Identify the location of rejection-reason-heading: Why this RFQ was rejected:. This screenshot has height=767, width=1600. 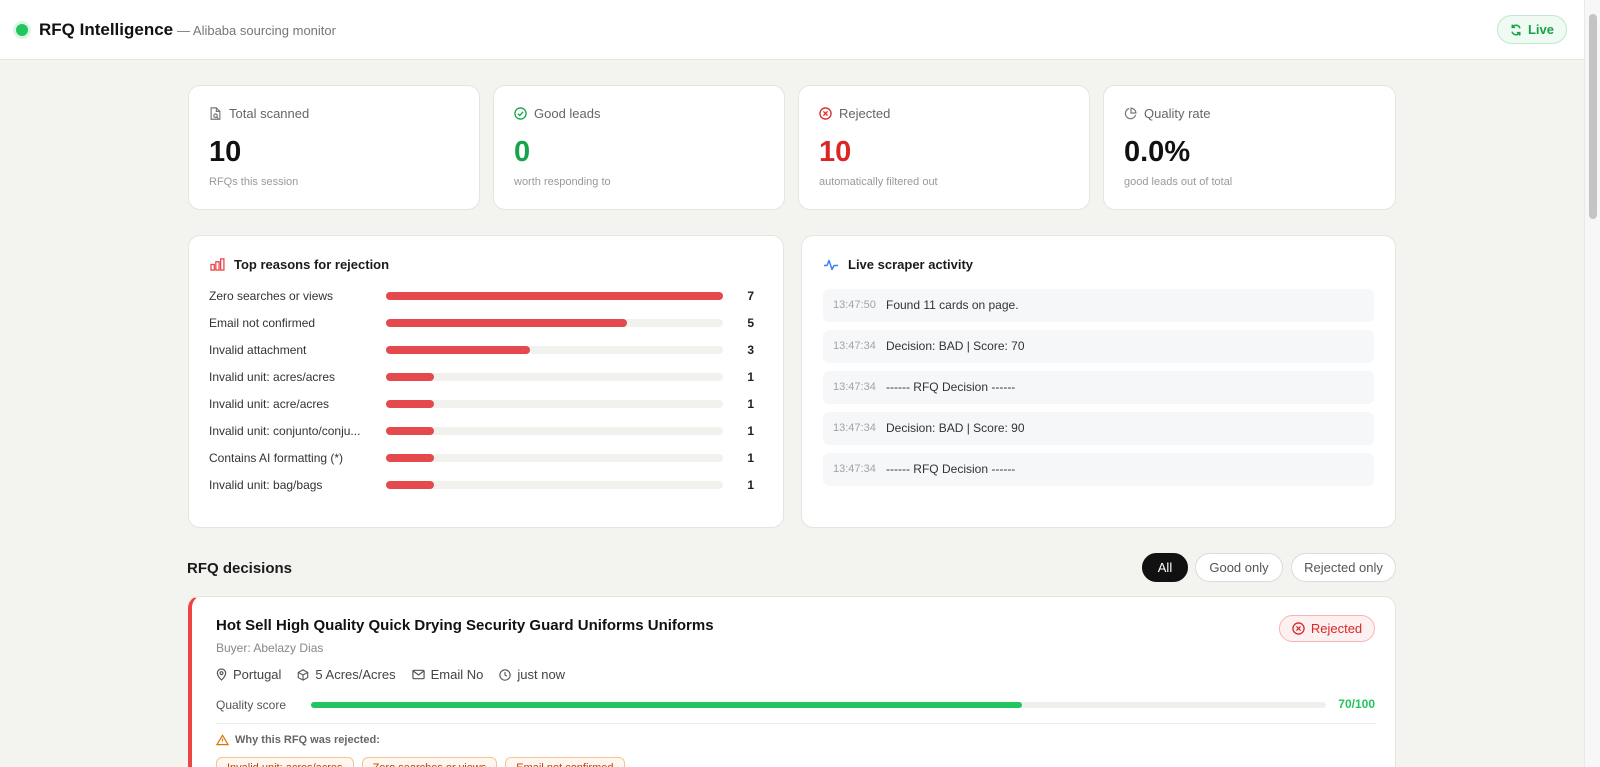
(298, 740).